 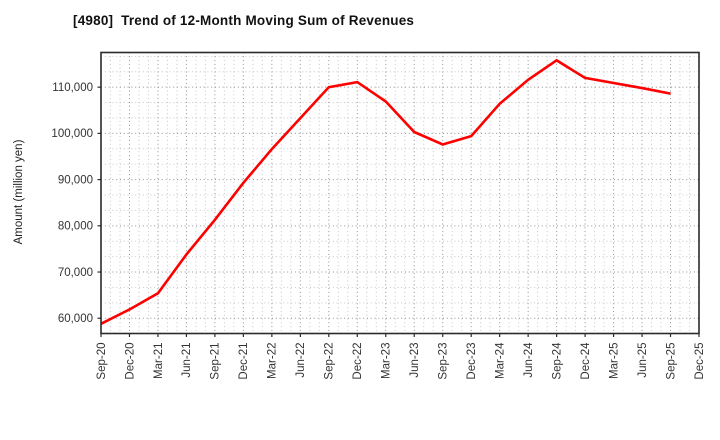 What do you see at coordinates (187, 360) in the screenshot?
I see `x-tick-label: Jun-21` at bounding box center [187, 360].